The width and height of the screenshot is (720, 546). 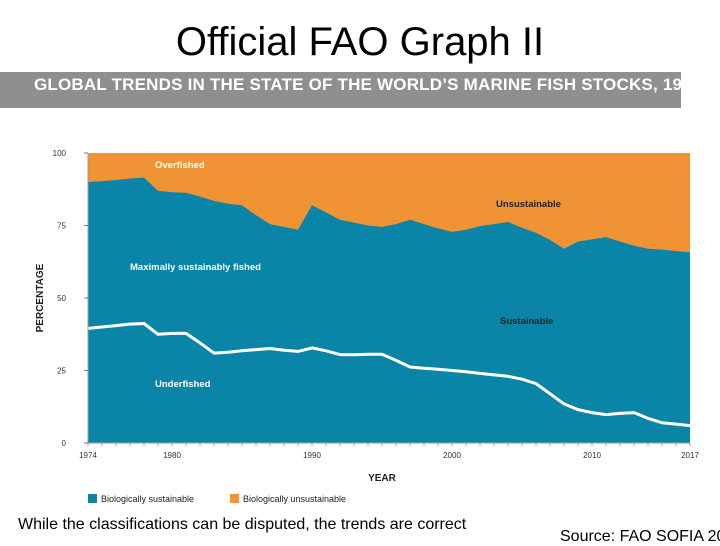 What do you see at coordinates (61, 226) in the screenshot?
I see `y-tick-label: 75` at bounding box center [61, 226].